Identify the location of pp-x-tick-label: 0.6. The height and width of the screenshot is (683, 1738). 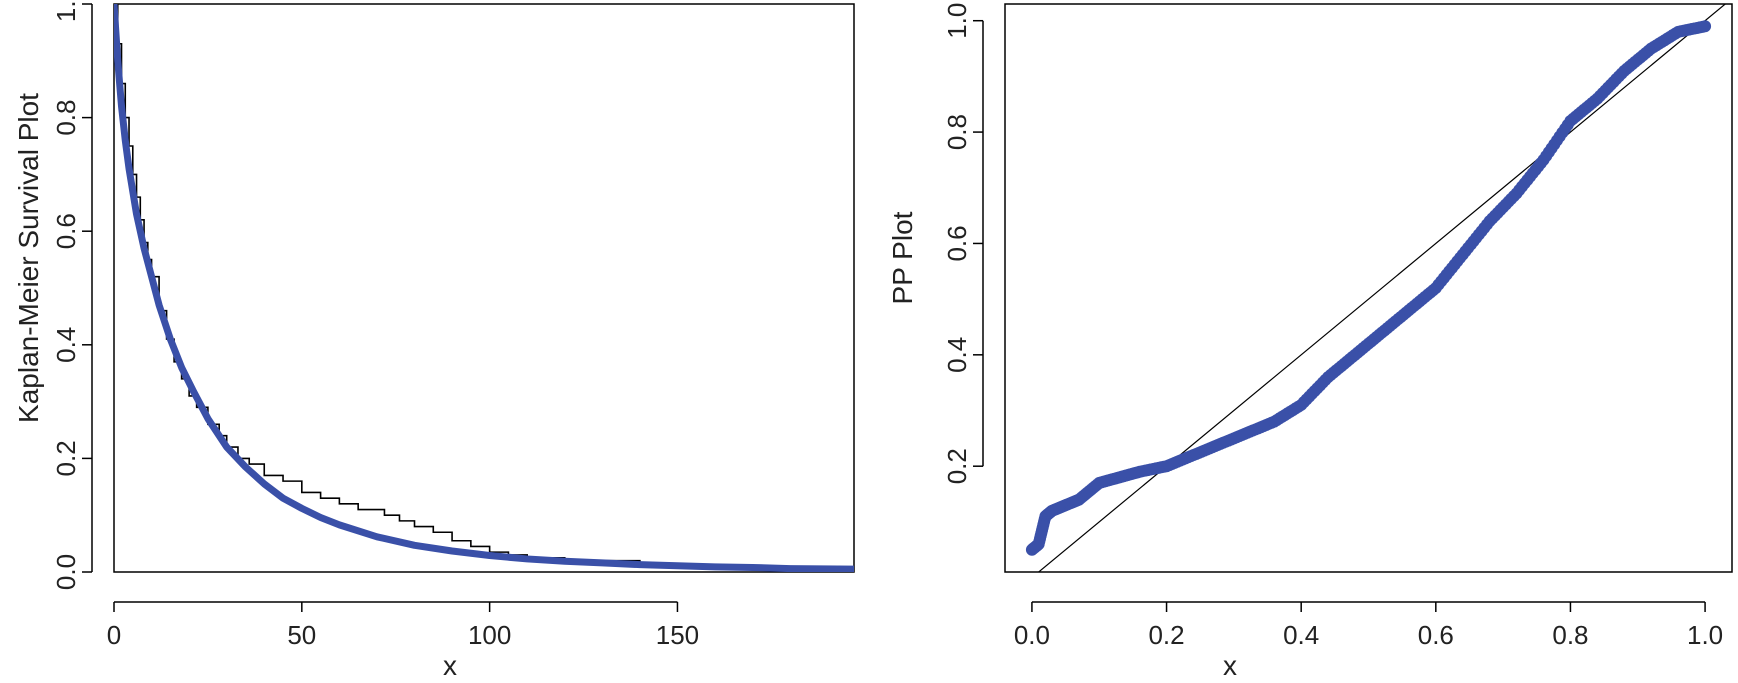
(1436, 635).